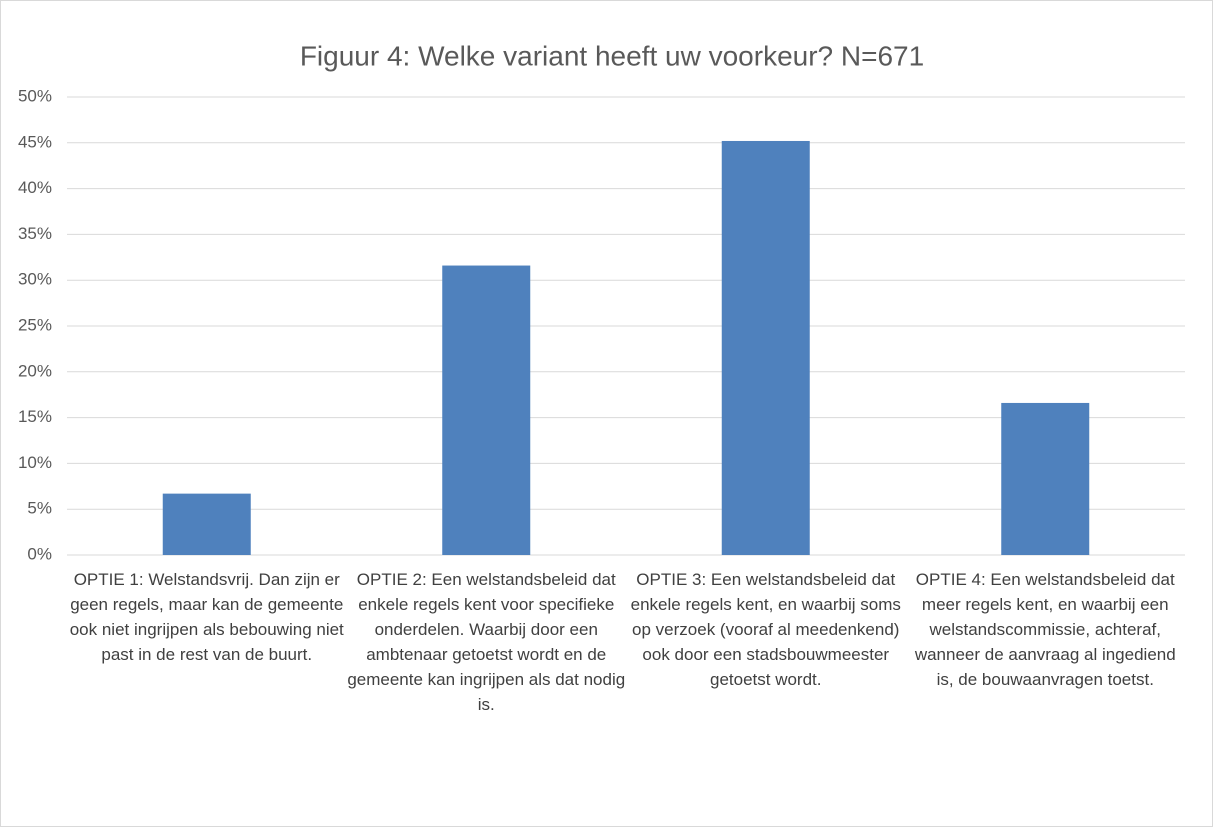 The width and height of the screenshot is (1213, 827). What do you see at coordinates (39, 508) in the screenshot?
I see `y-tick-label: 5%` at bounding box center [39, 508].